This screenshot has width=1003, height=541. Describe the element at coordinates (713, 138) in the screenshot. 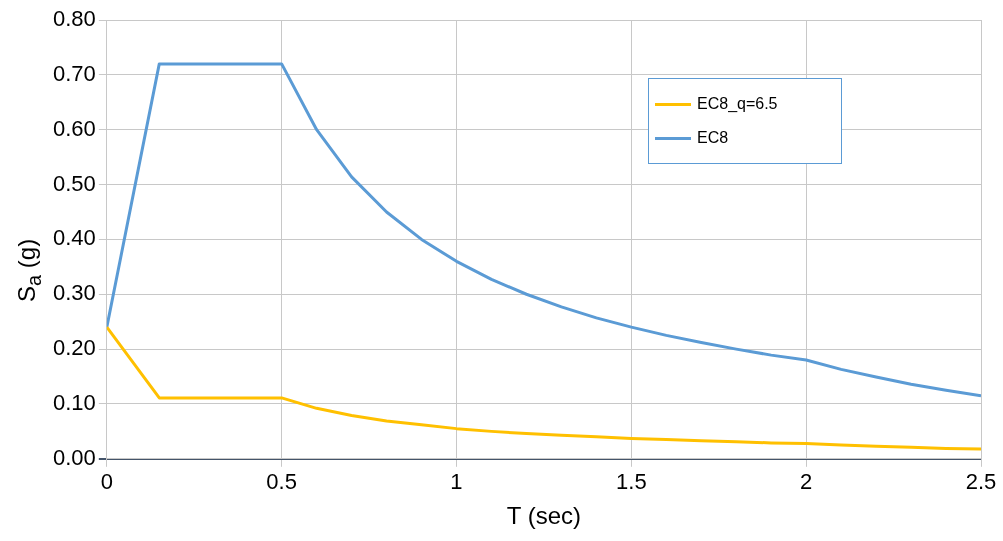

I see `legend-label: EC8` at that location.